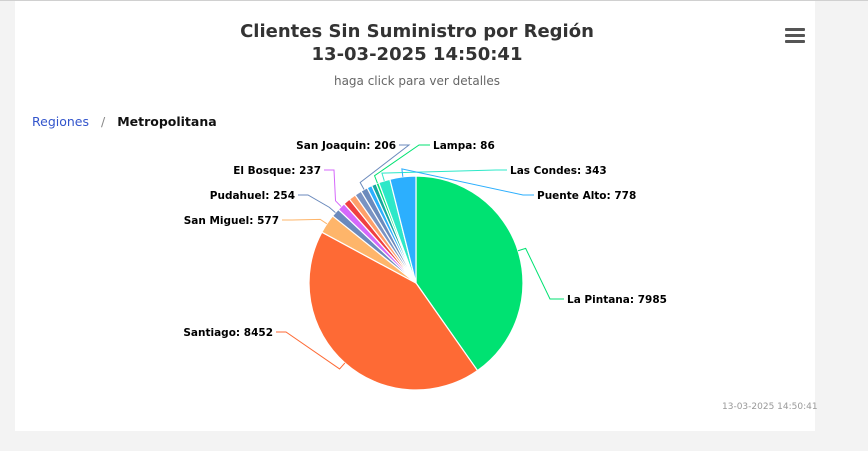 The height and width of the screenshot is (451, 868). Describe the element at coordinates (417, 31) in the screenshot. I see `chart-title-line1: Clientes Sin Suministro por Región` at that location.